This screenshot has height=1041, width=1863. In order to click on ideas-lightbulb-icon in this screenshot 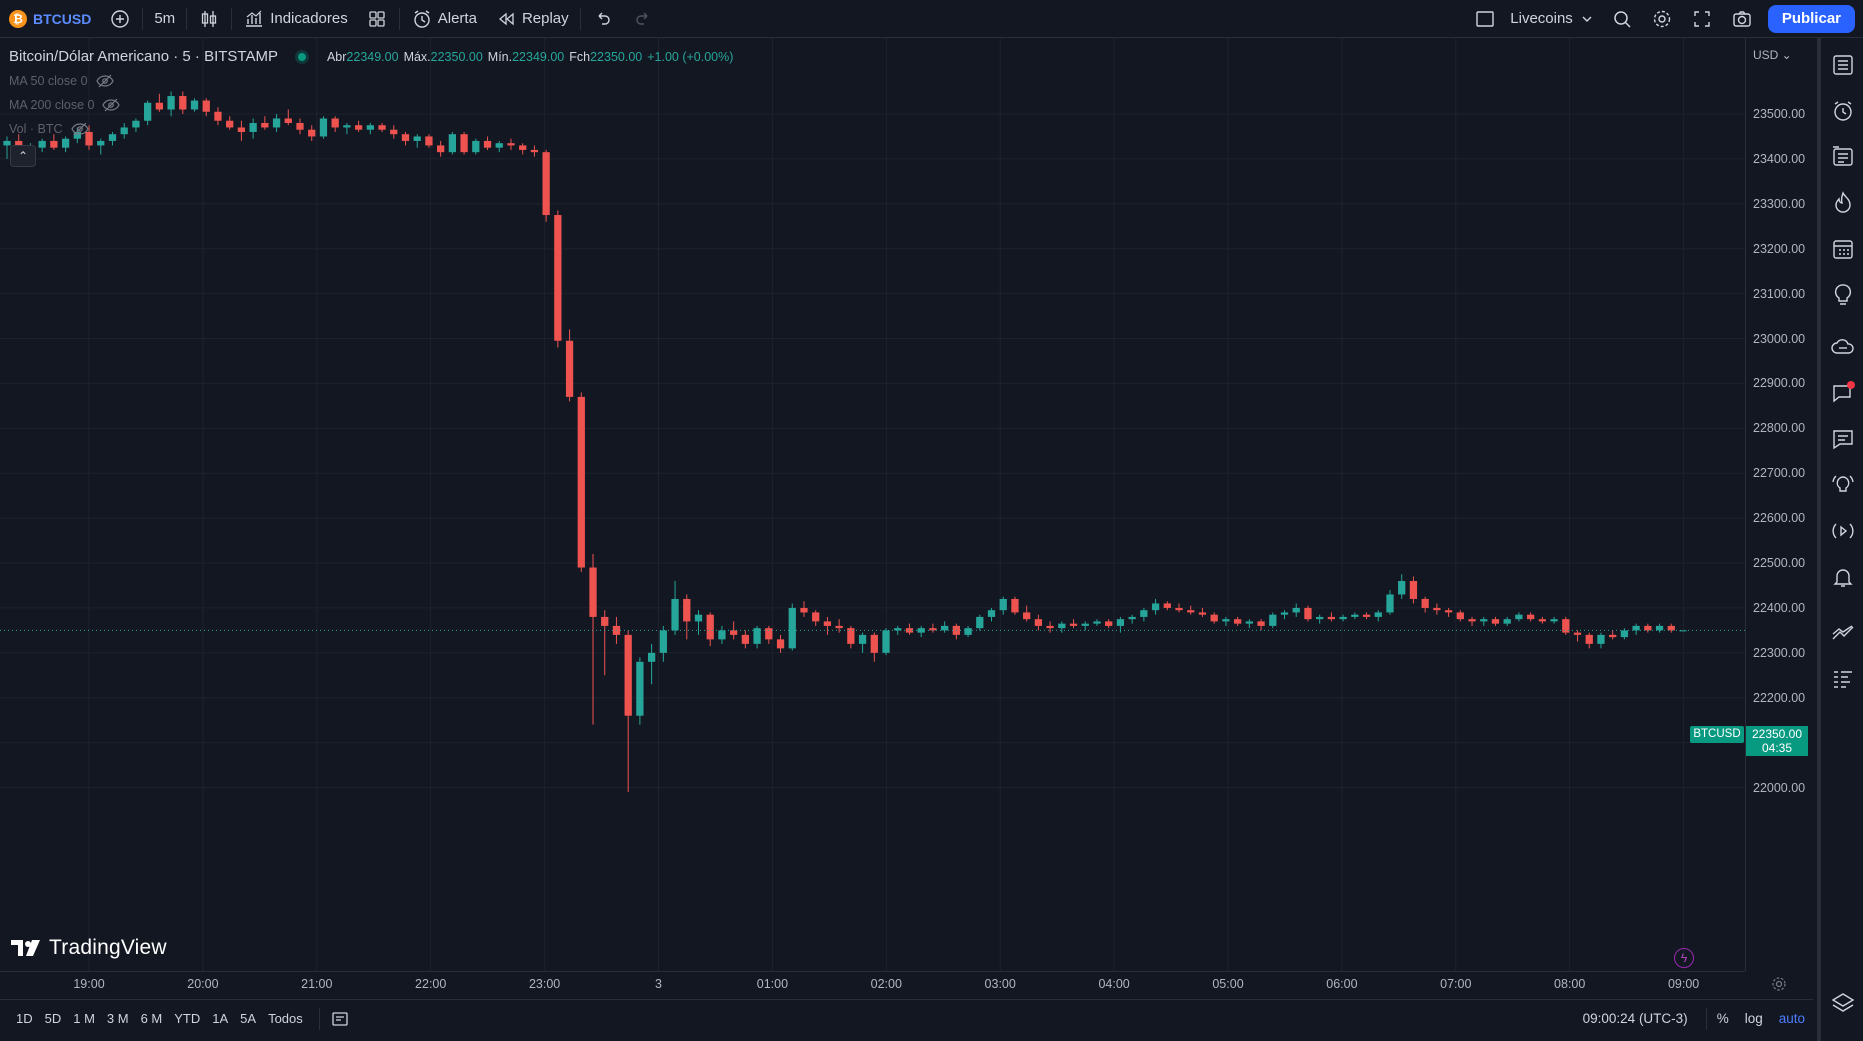, I will do `click(1843, 295)`.